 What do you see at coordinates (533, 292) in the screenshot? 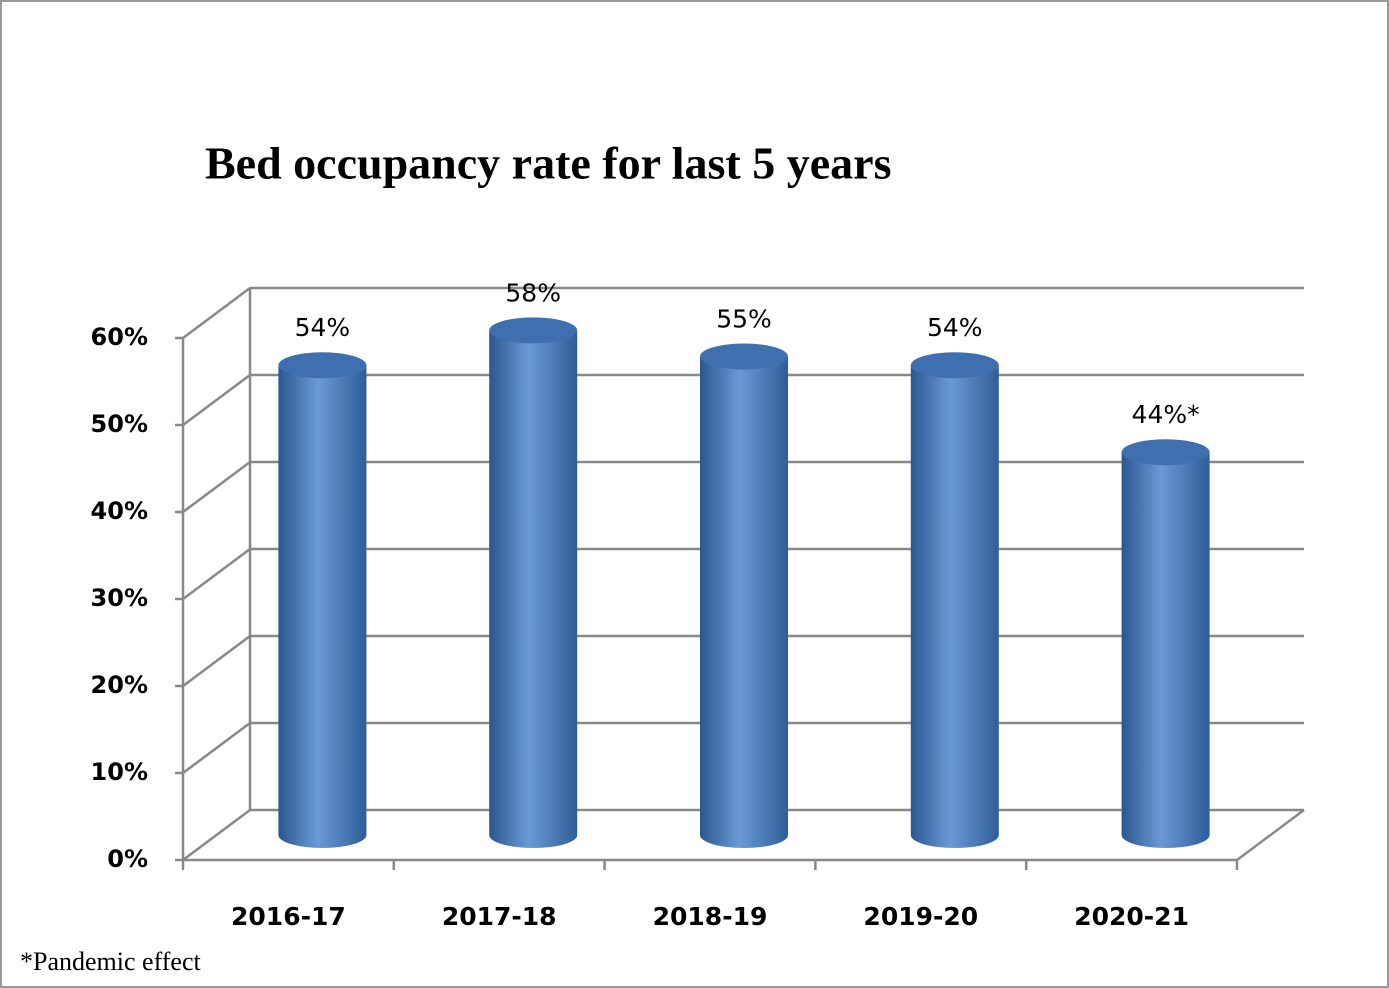
I see `value-label: 58%` at bounding box center [533, 292].